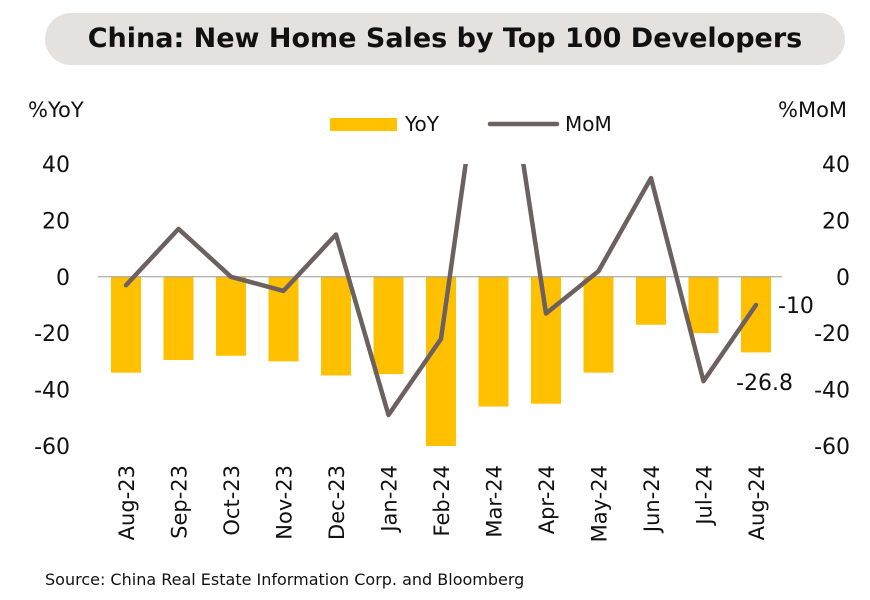 Image resolution: width=870 pixels, height=600 pixels. Describe the element at coordinates (52, 334) in the screenshot. I see `y-left-tick: -20` at that location.